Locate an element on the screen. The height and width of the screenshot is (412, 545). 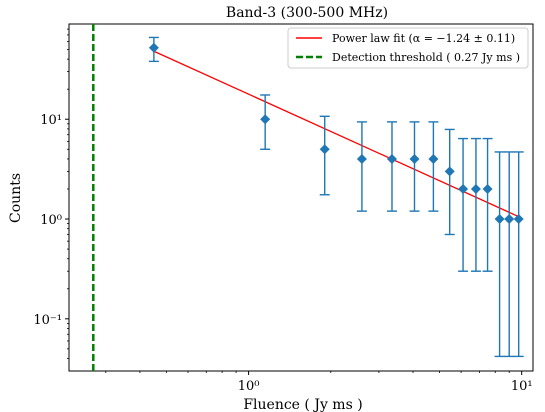
legend-label-threshold: Detection threshold ( 0.27 Jy ms ) is located at coordinates (426, 57).